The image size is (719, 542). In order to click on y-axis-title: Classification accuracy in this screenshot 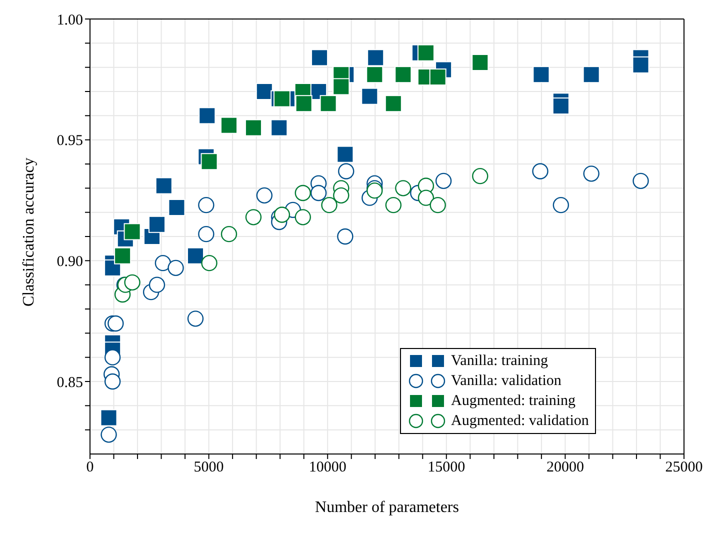, I will do `click(29, 232)`.